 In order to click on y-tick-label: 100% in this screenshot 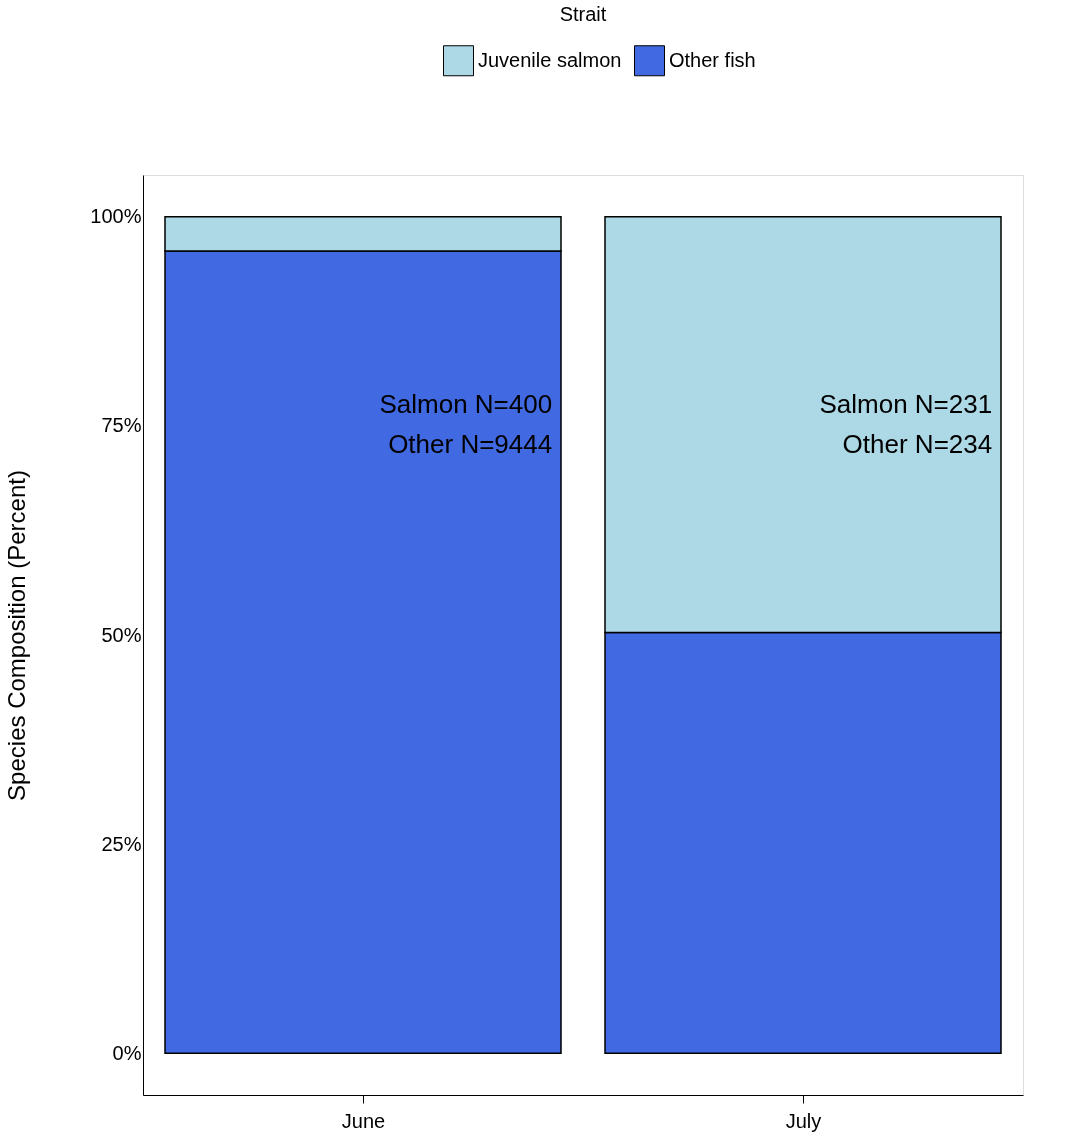, I will do `click(116, 216)`.